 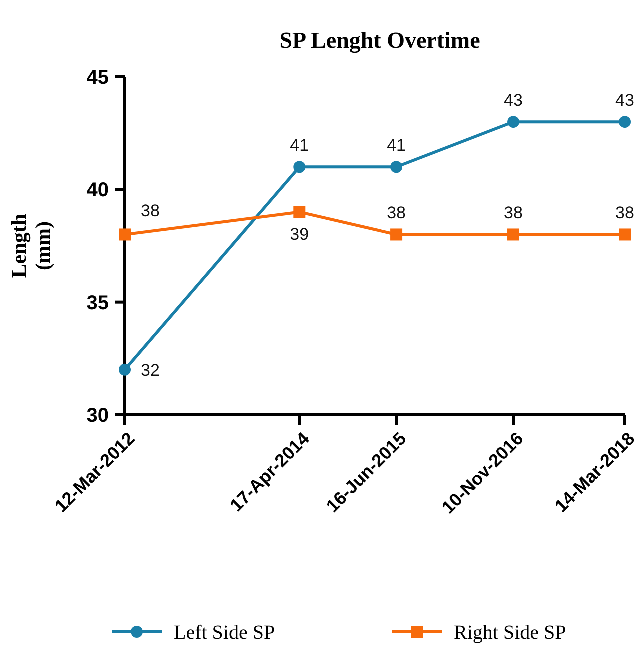 I want to click on legend-label: Right Side SP, so click(x=510, y=633).